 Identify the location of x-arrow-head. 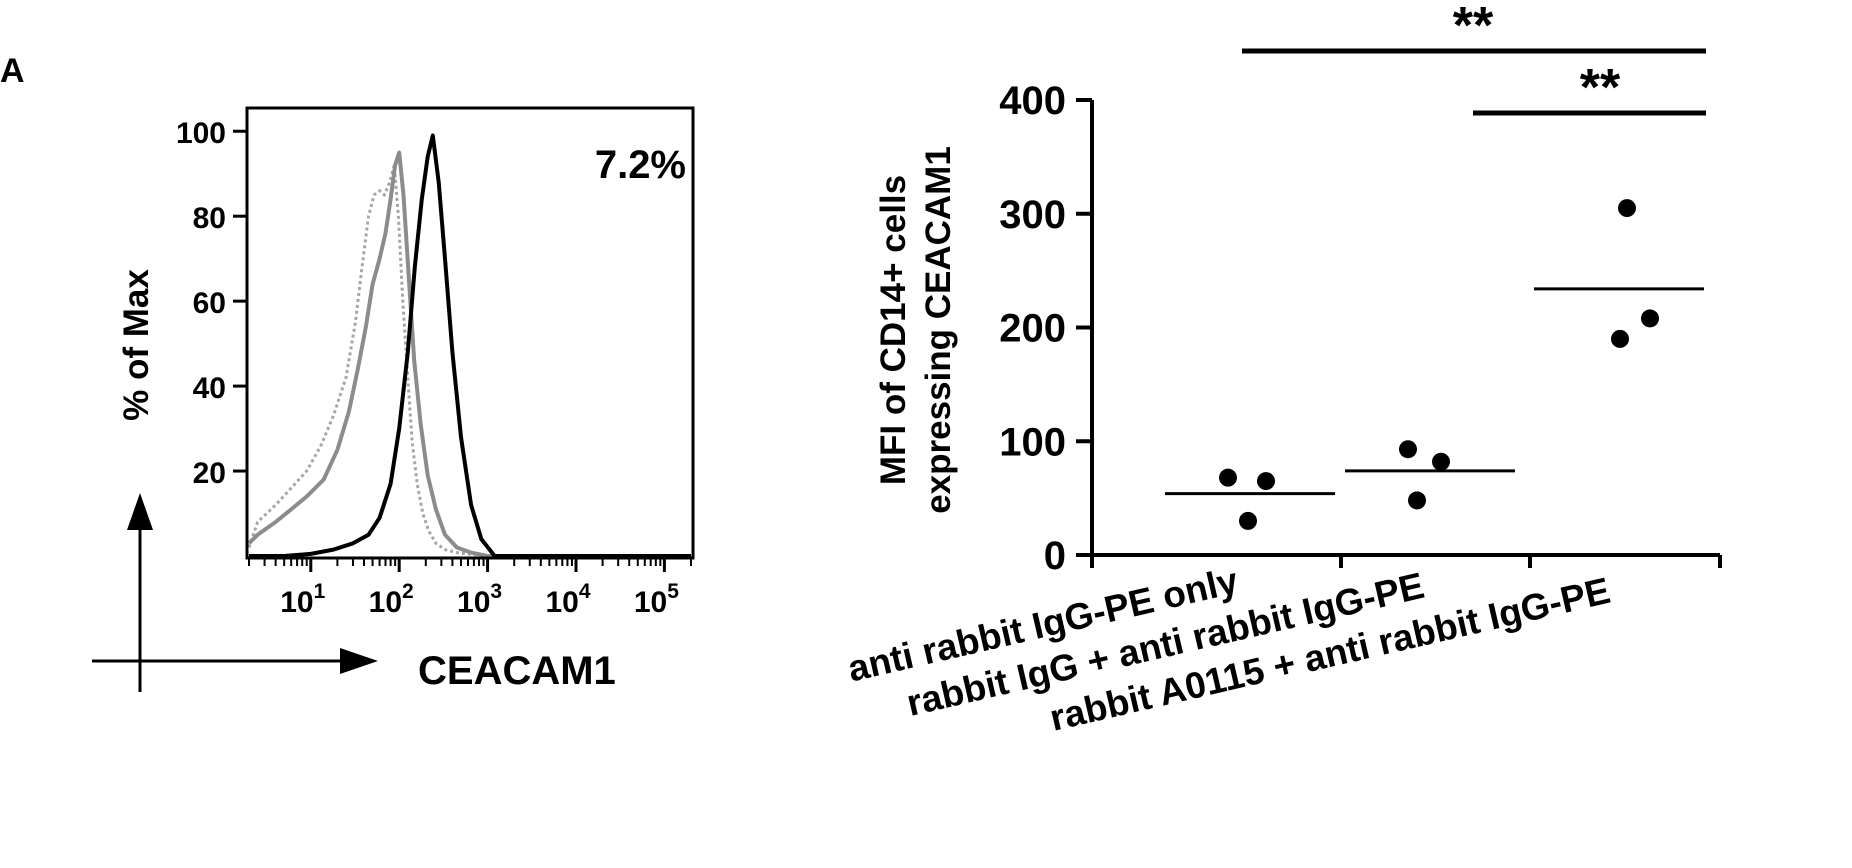
(359, 661).